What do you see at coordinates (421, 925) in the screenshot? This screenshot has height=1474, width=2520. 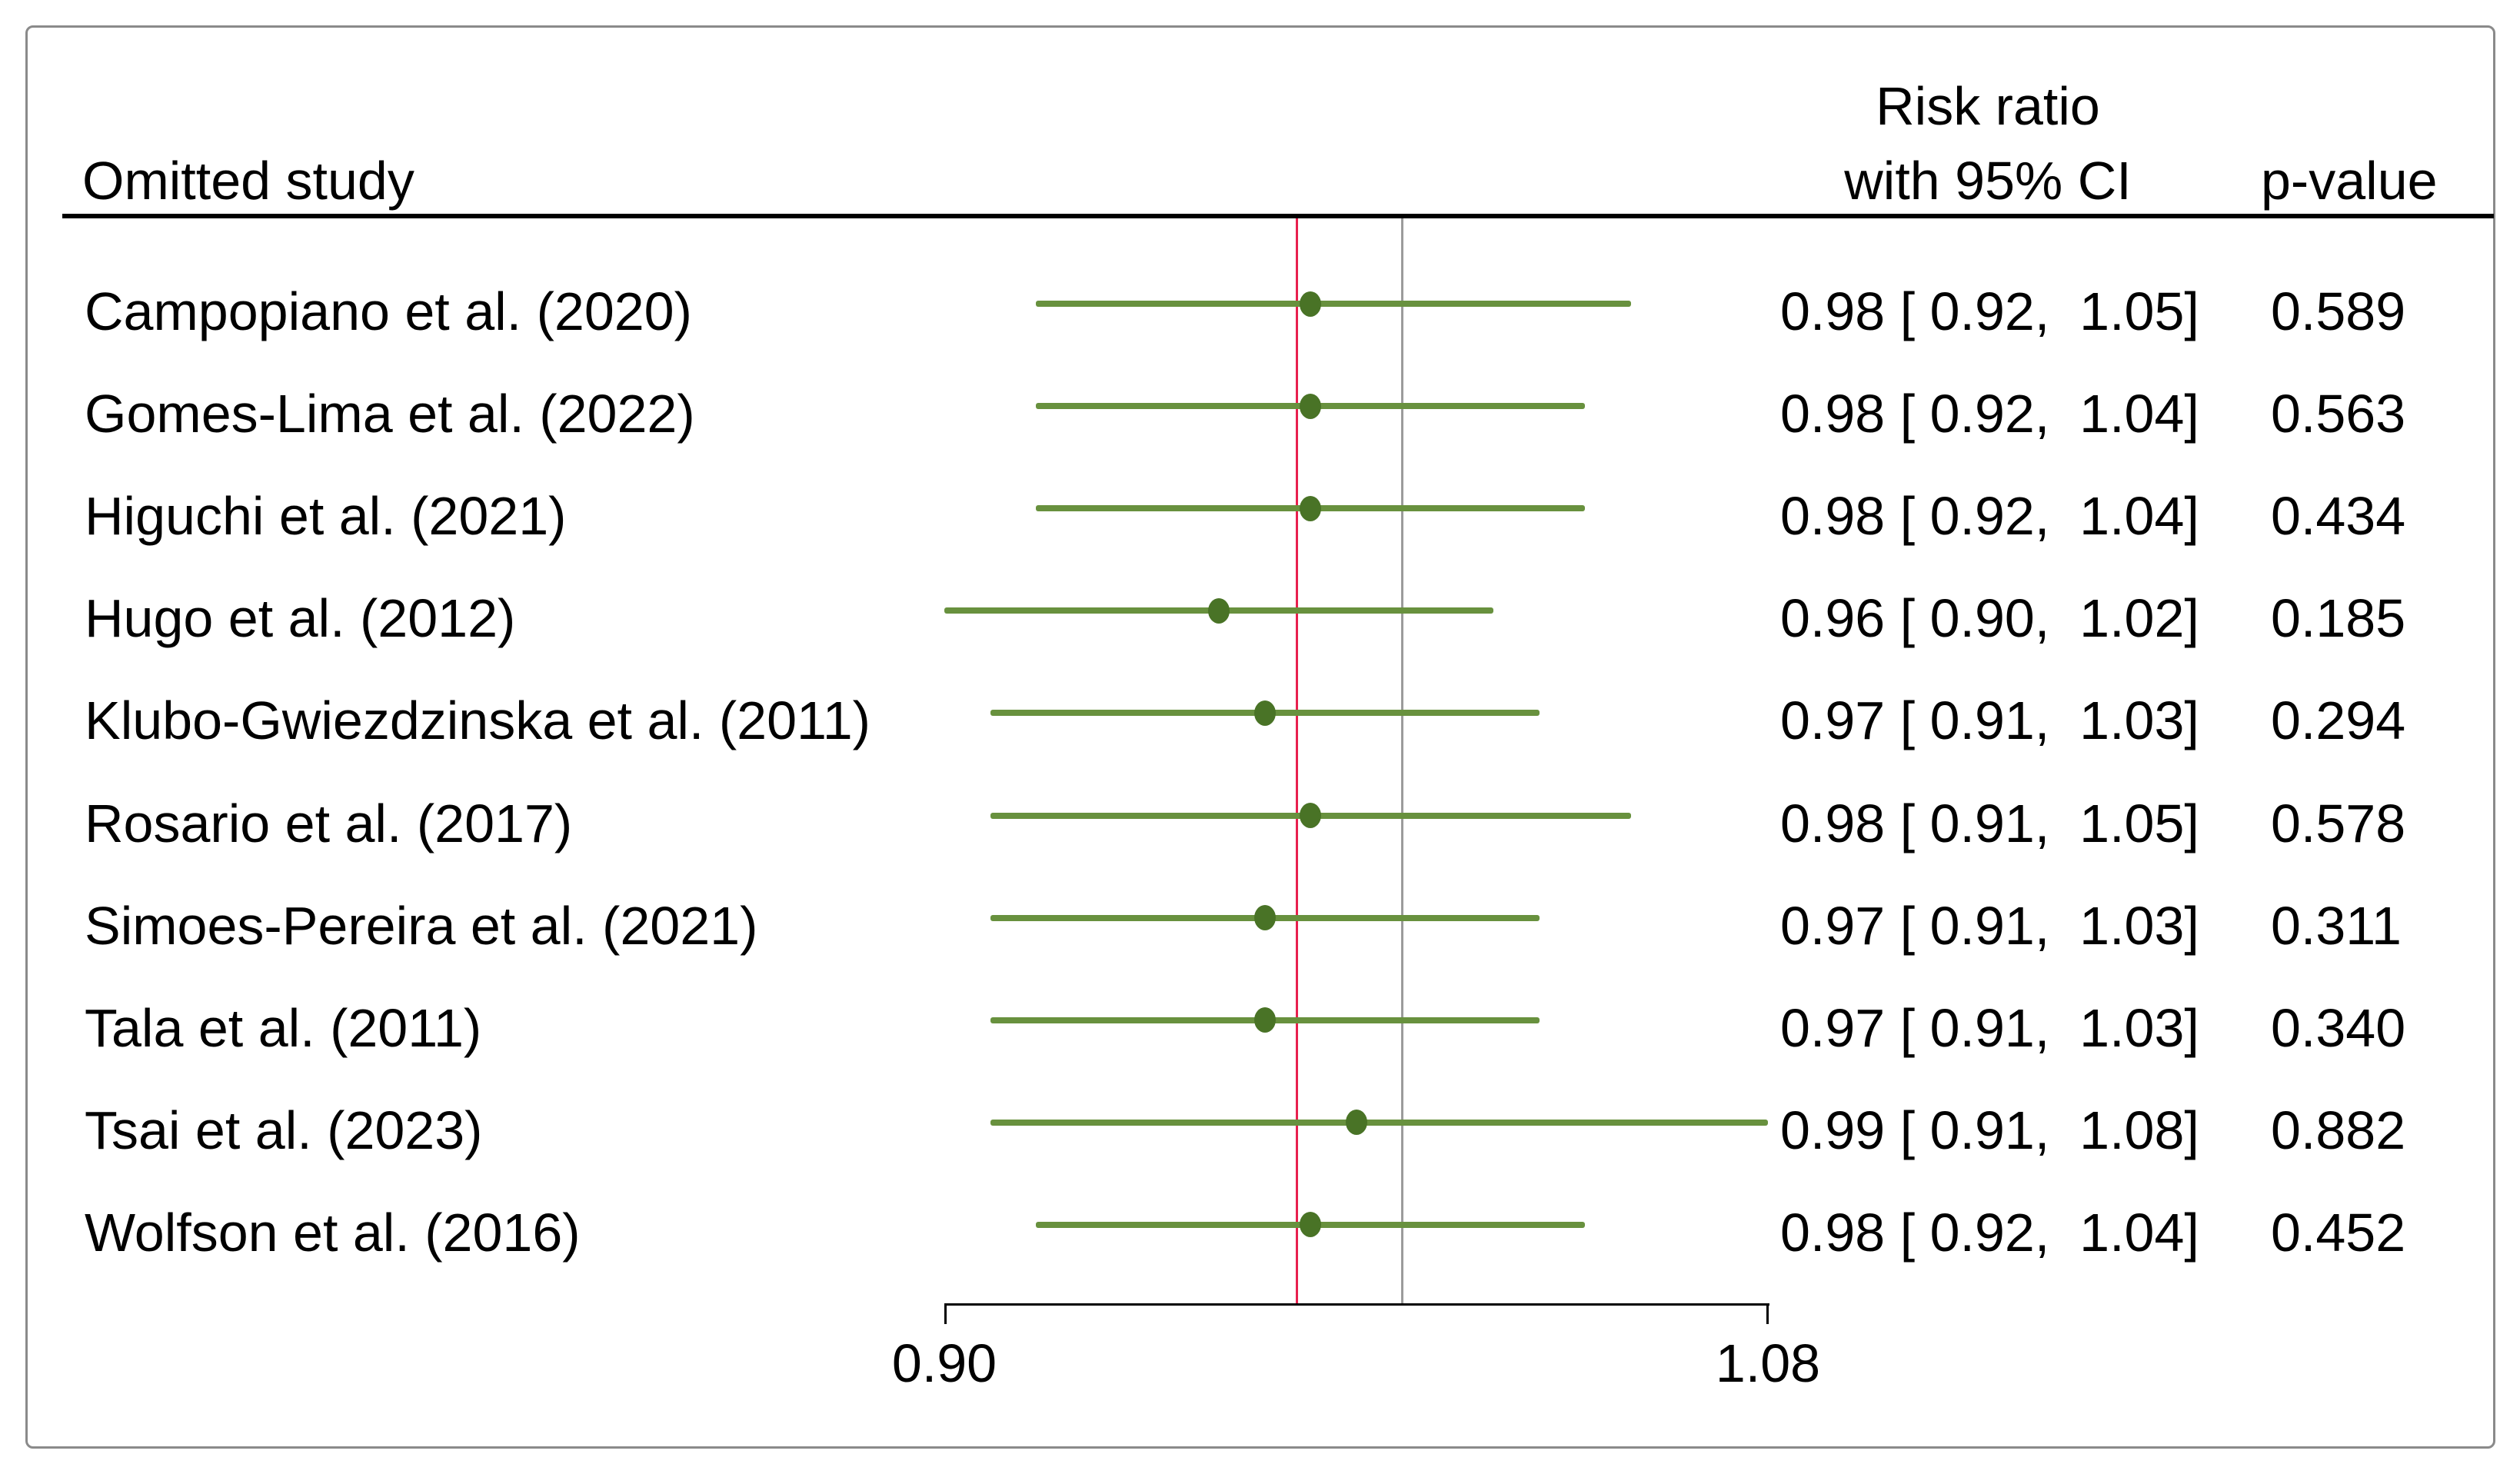 I see `study-label: Simoes-Pereira et al. (2021)` at bounding box center [421, 925].